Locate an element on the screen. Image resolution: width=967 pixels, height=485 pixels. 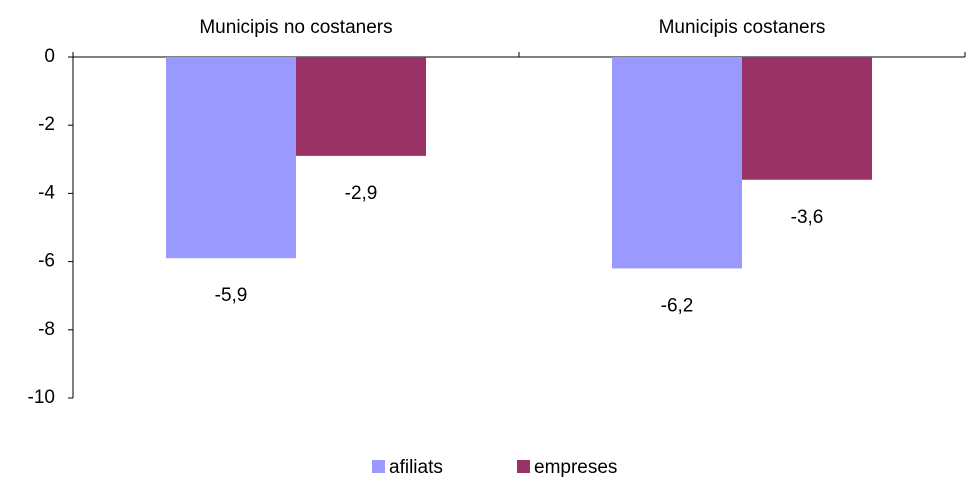
y-tick-label: 0 is located at coordinates (49, 56).